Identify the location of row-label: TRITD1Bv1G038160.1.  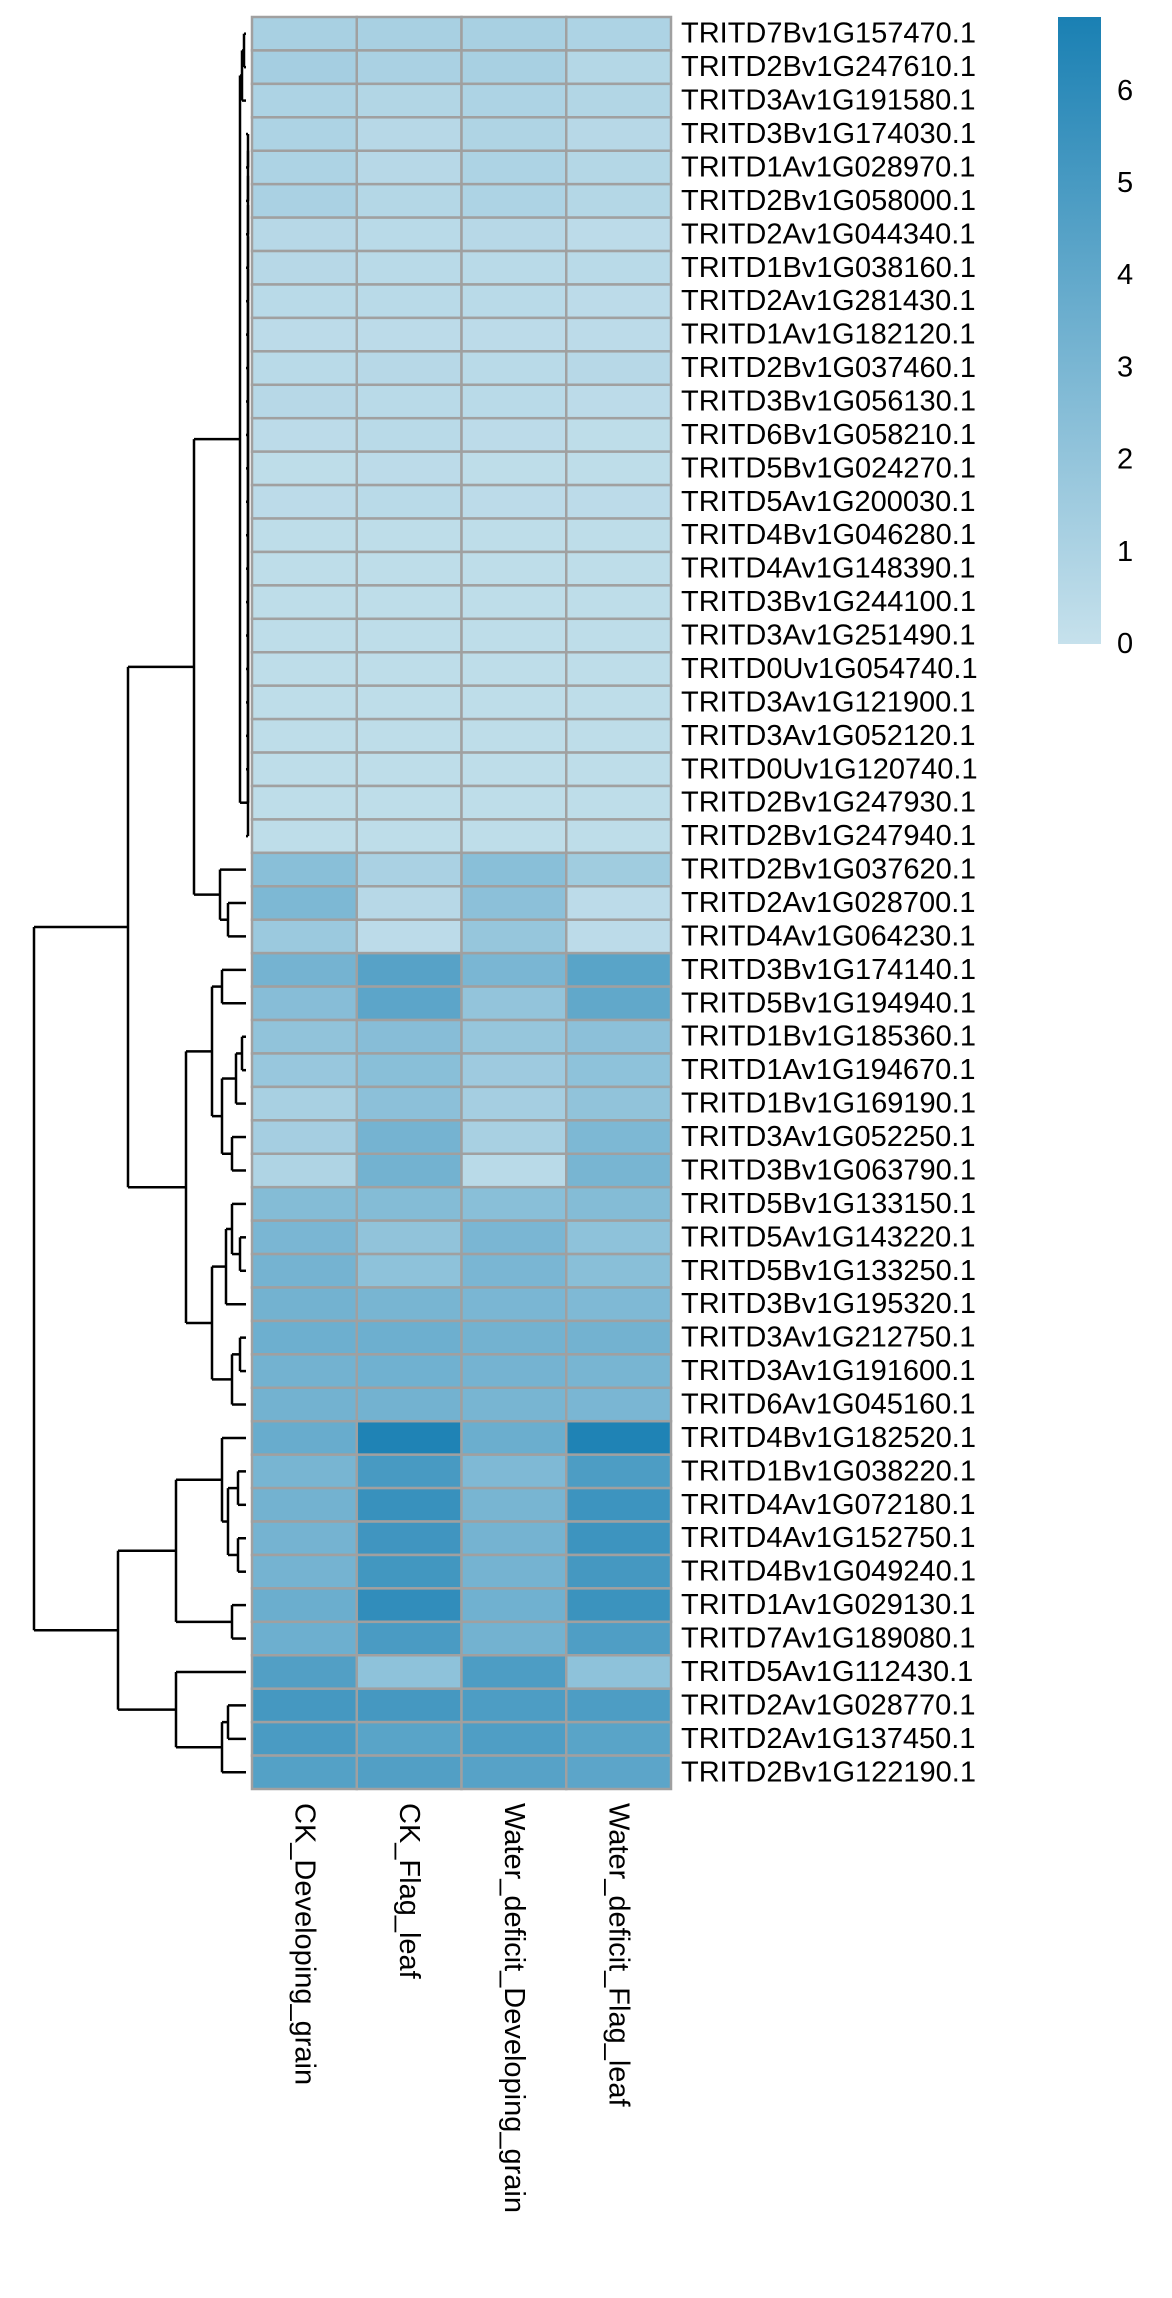
(828, 268).